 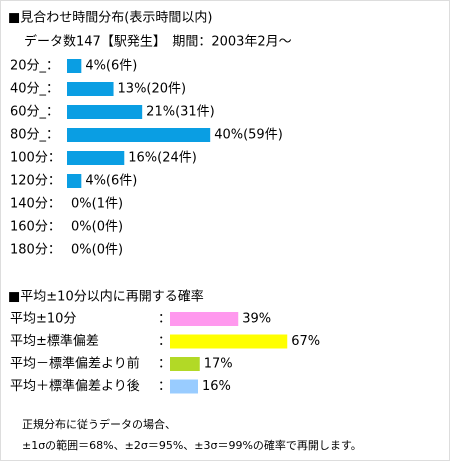 What do you see at coordinates (34, 89) in the screenshot?
I see `category-label: 40分_：` at bounding box center [34, 89].